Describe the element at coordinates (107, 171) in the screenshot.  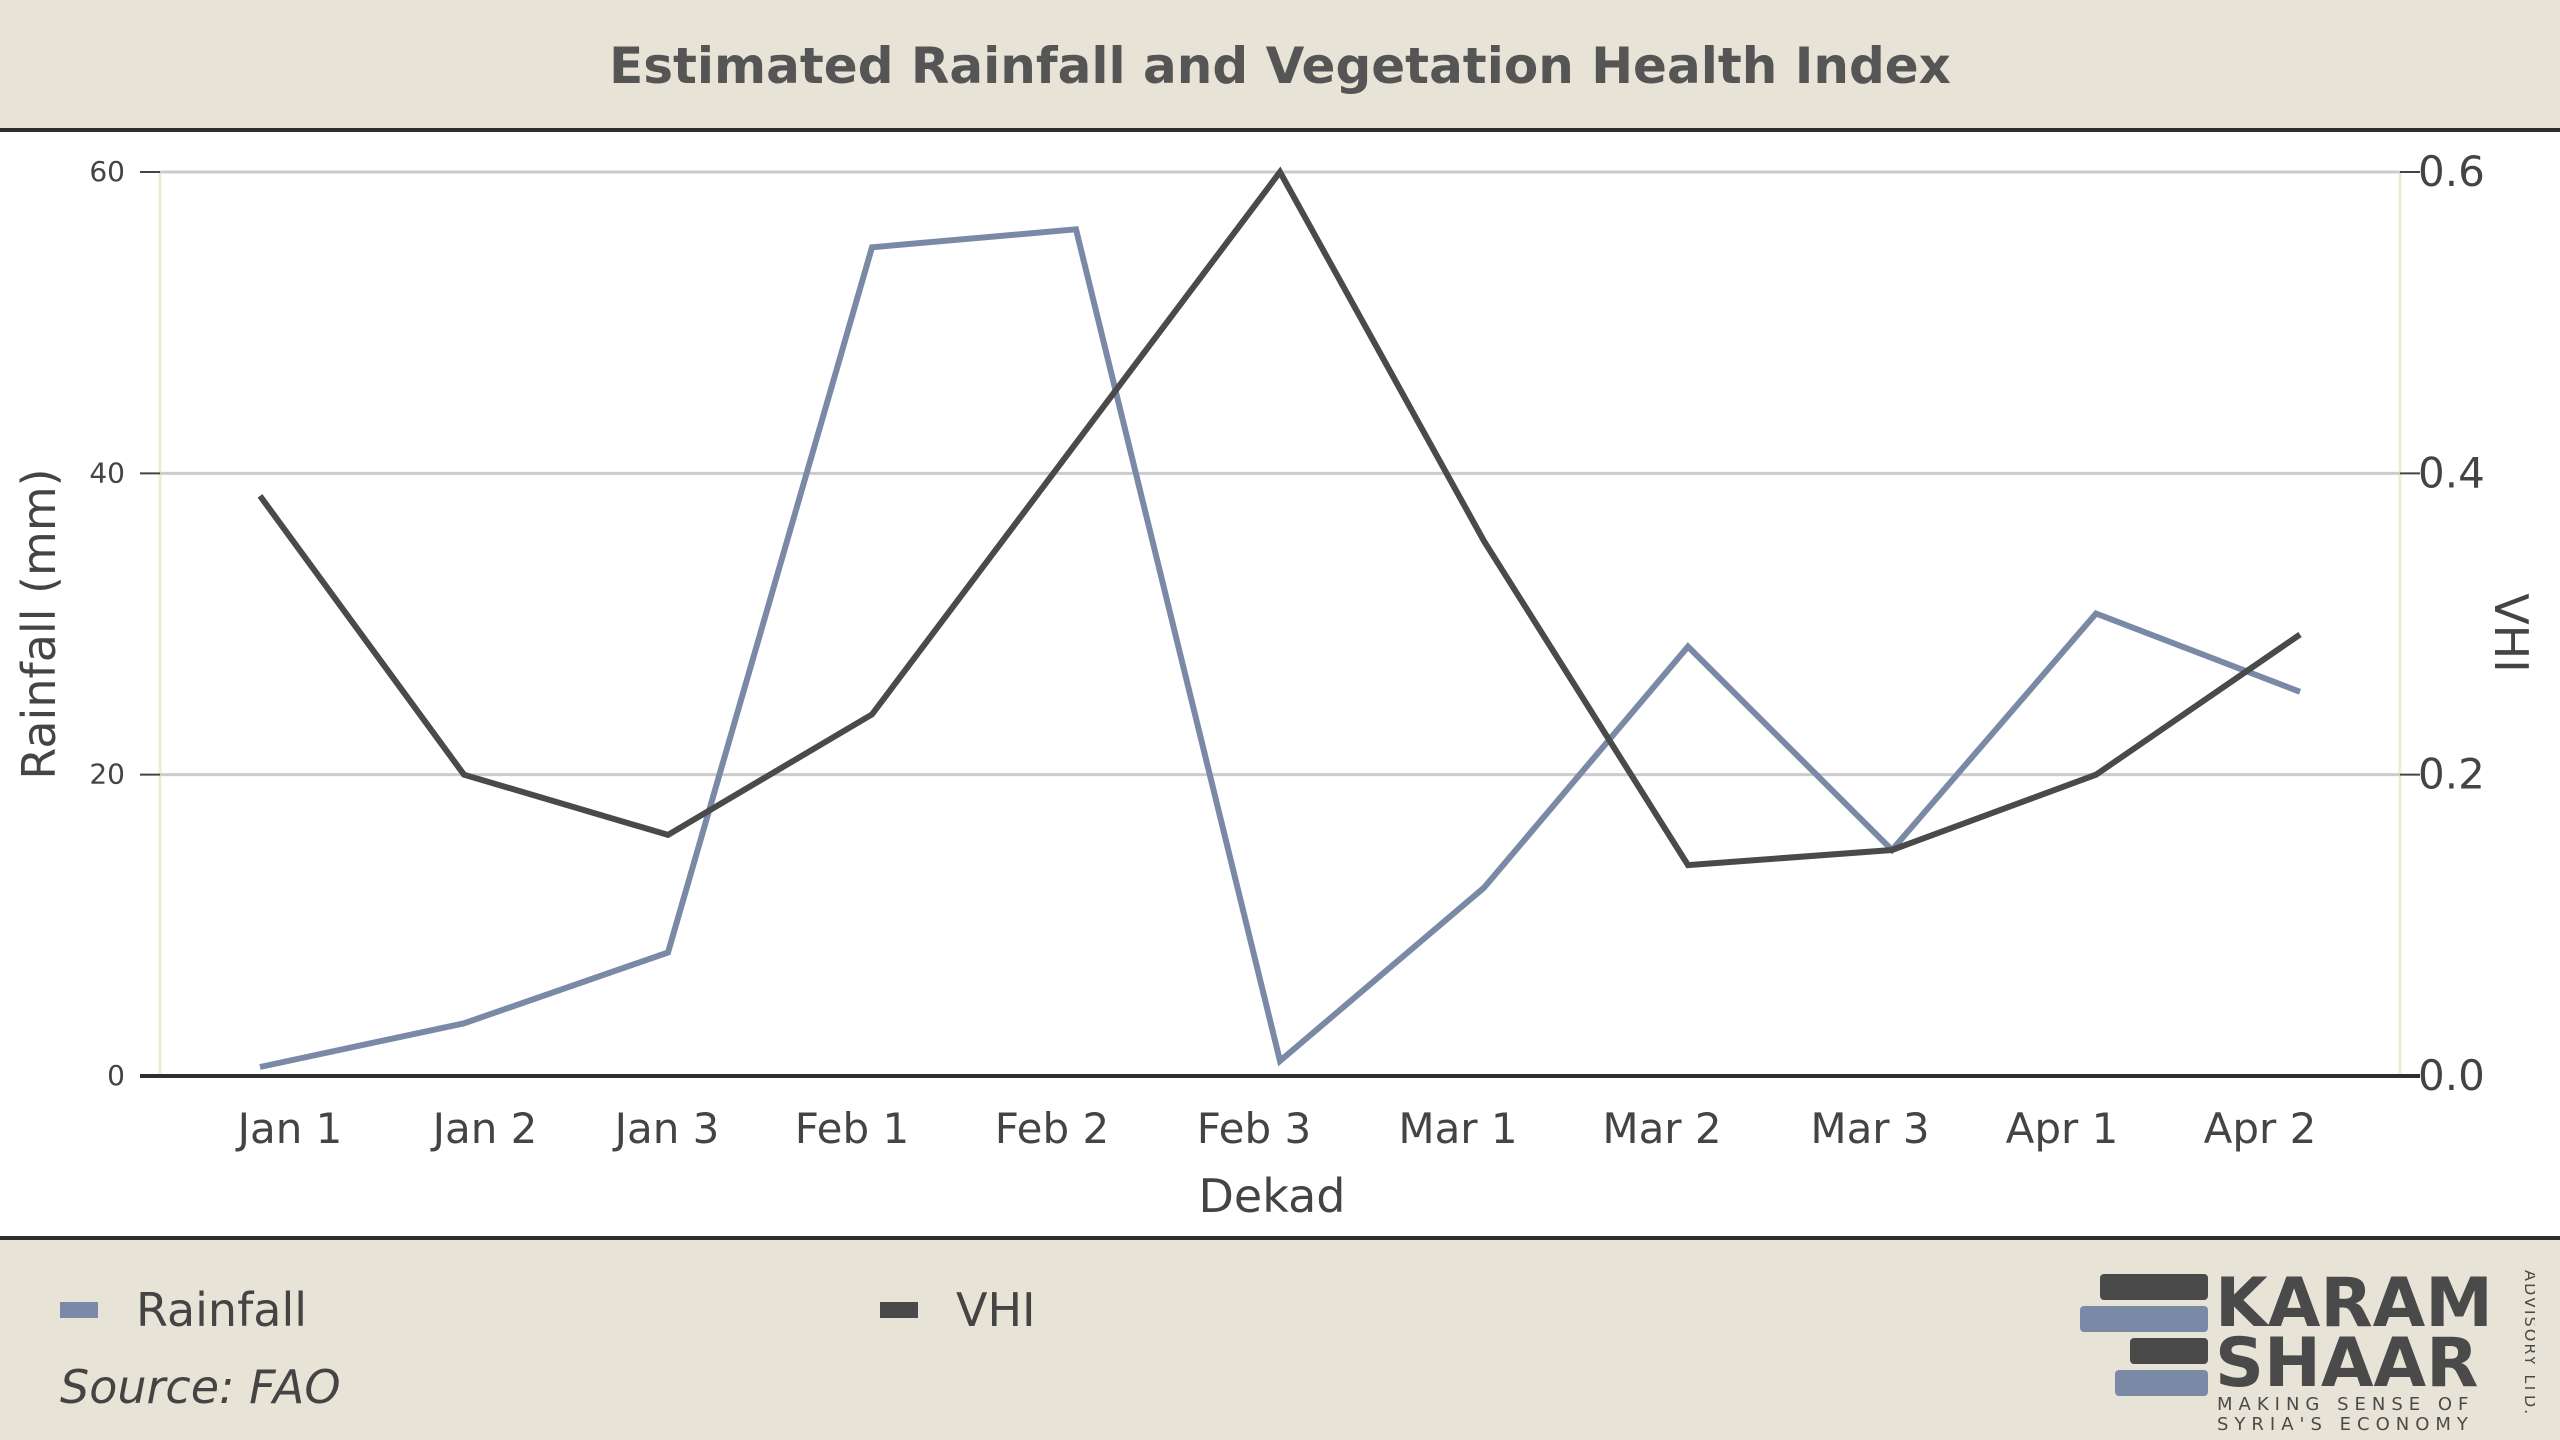
I see `y-tick-label: 60` at that location.